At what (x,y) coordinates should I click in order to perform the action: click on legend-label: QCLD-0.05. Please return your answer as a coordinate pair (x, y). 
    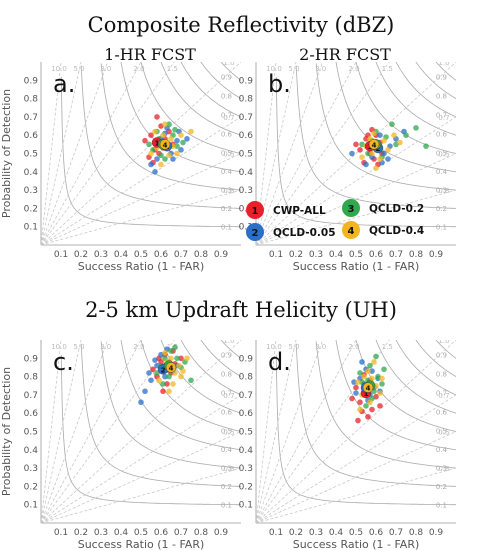
    Looking at the image, I should click on (304, 233).